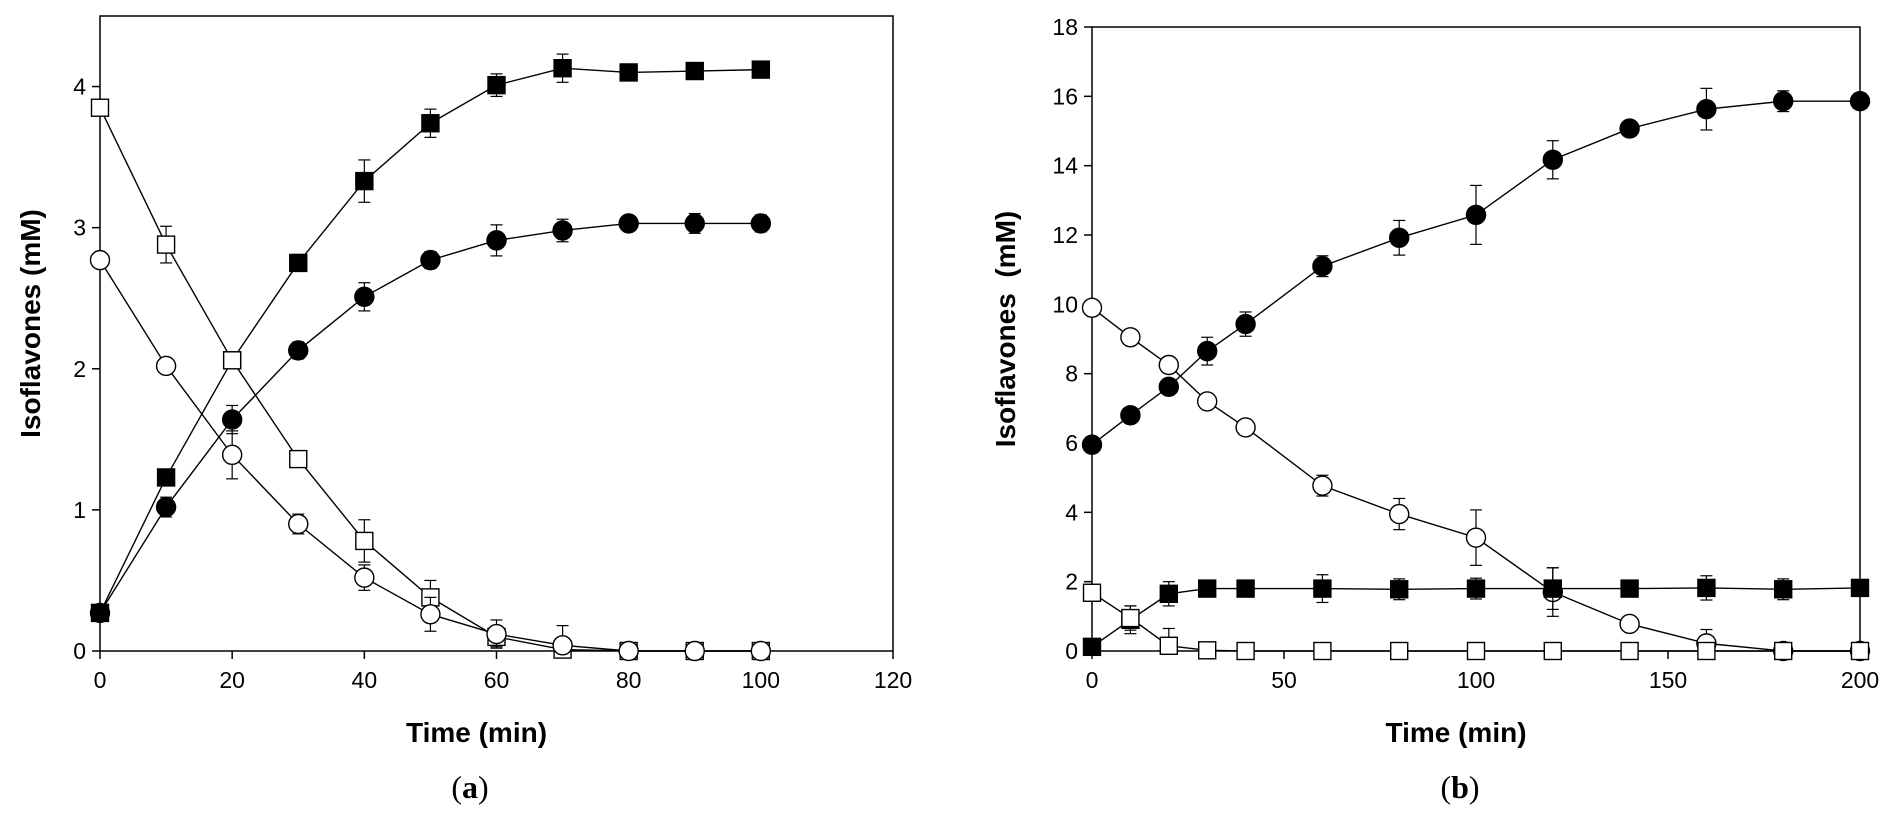  I want to click on y-tick-label: 16, so click(1065, 96).